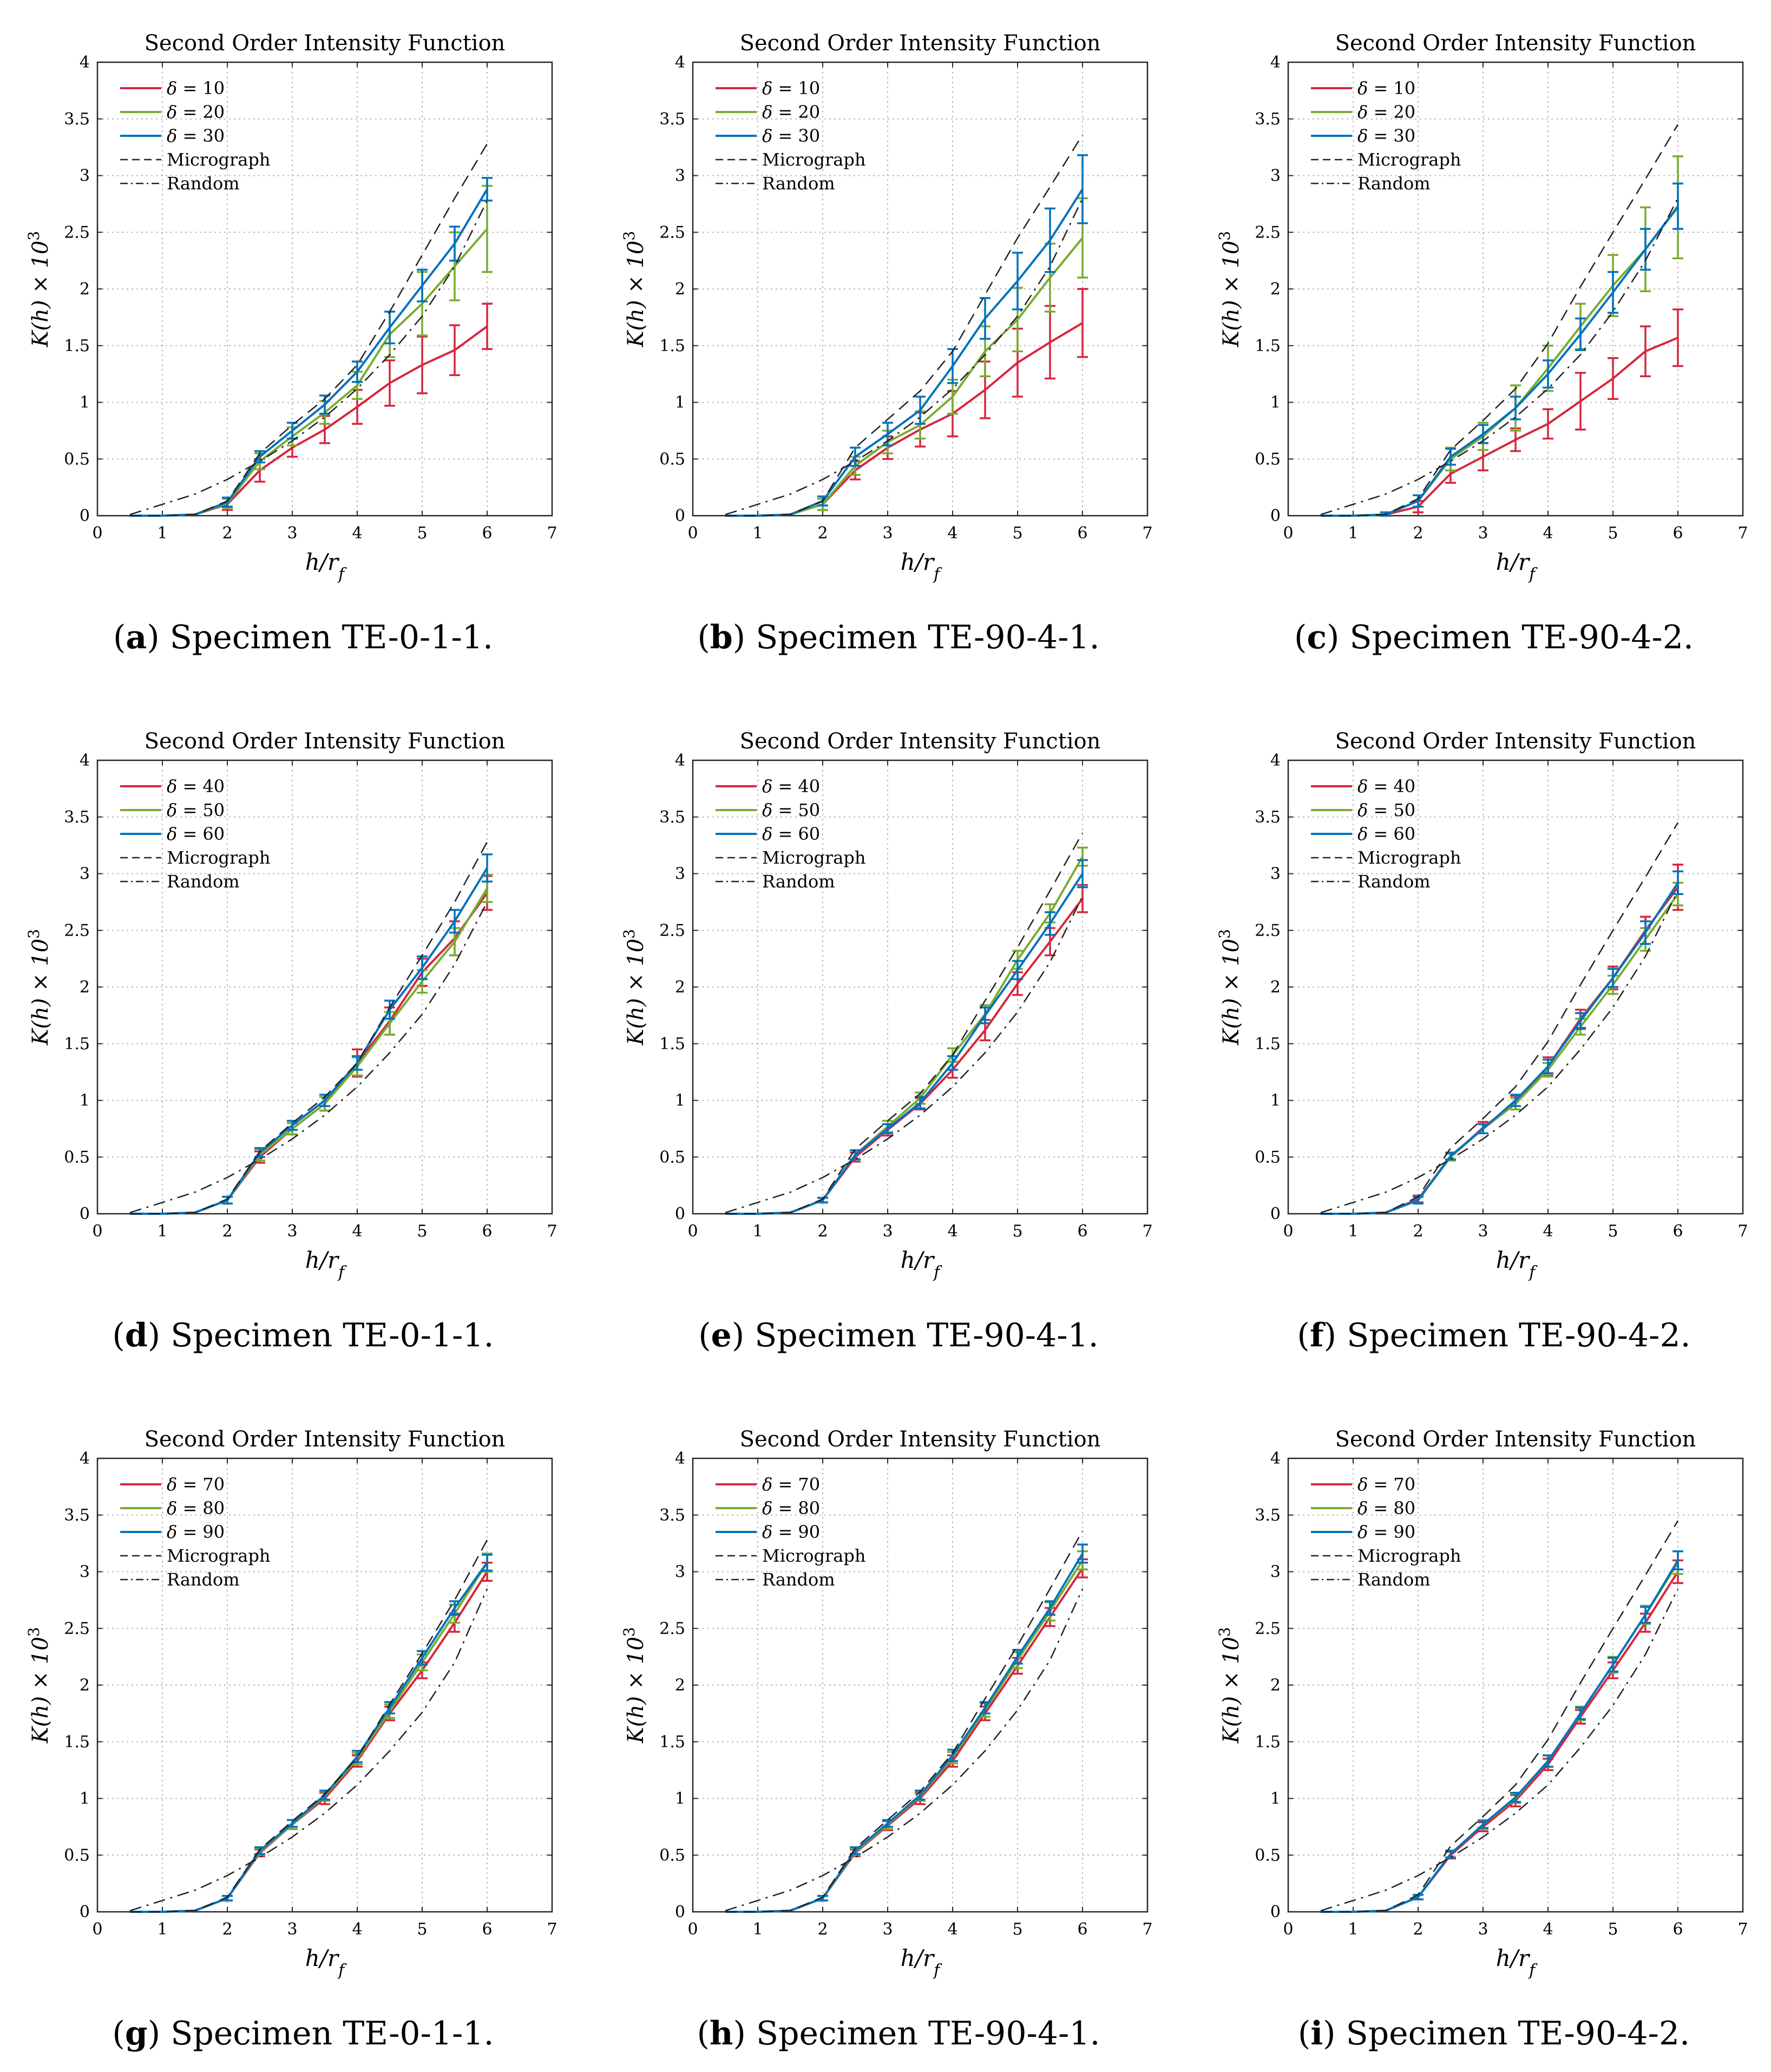 The width and height of the screenshot is (1771, 2072). I want to click on legend-entry: δ = 90, so click(791, 1532).